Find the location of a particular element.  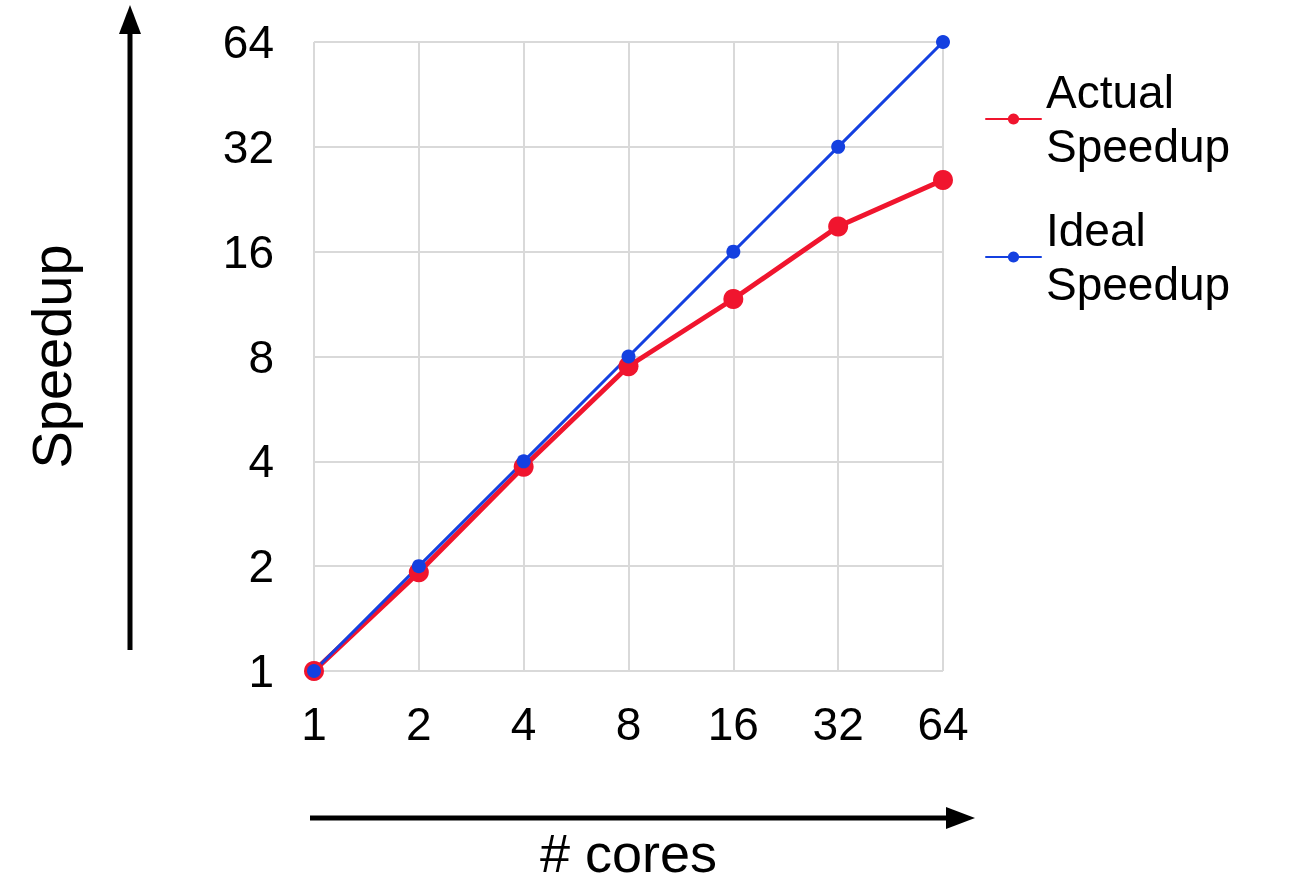

y-tick-label: 8 is located at coordinates (261, 356).